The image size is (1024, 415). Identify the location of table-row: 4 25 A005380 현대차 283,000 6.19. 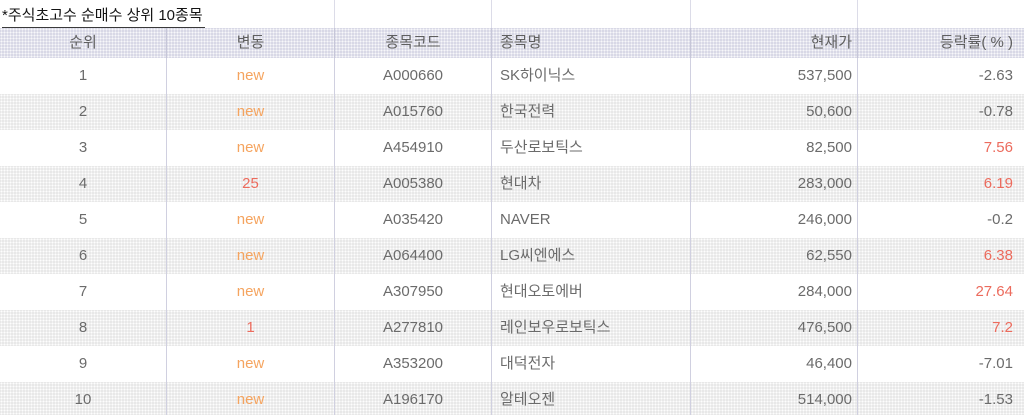
(512, 184).